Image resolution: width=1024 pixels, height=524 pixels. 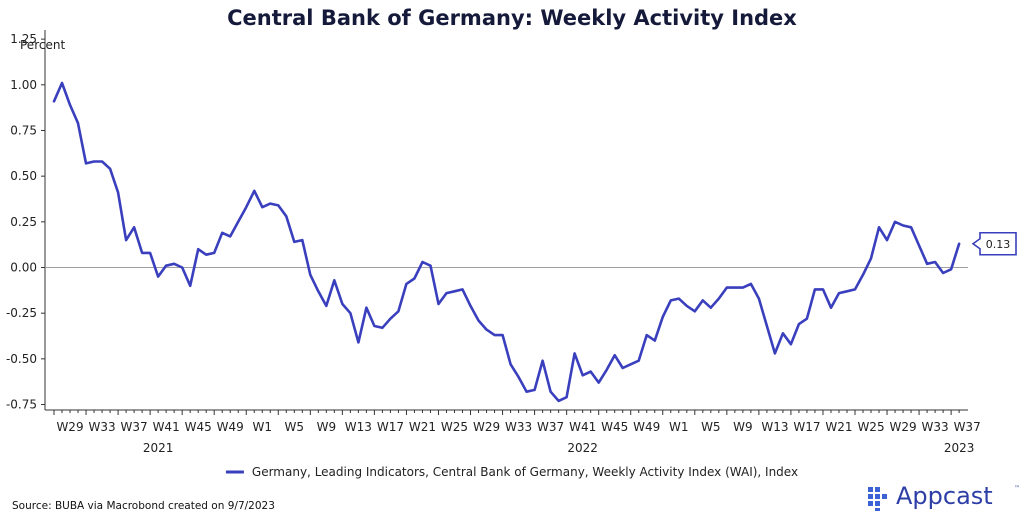 I want to click on y-tick-label: -0.75, so click(x=21, y=405).